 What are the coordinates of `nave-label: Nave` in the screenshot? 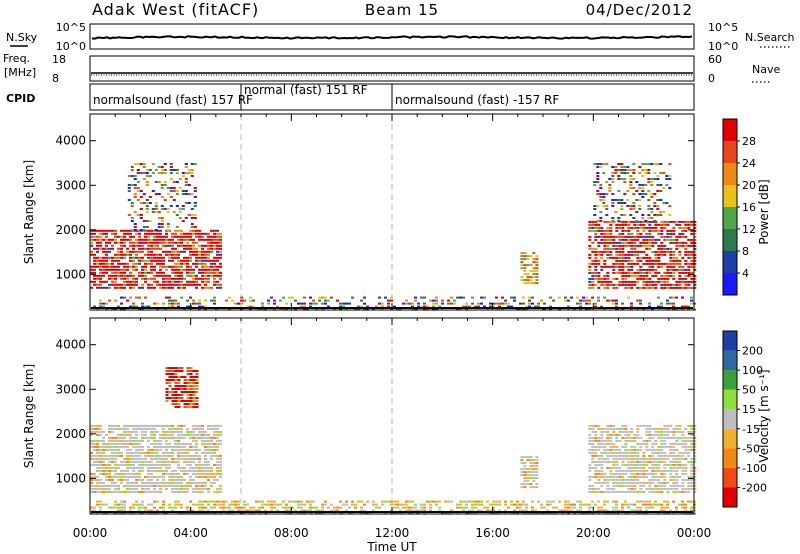 It's located at (766, 69).